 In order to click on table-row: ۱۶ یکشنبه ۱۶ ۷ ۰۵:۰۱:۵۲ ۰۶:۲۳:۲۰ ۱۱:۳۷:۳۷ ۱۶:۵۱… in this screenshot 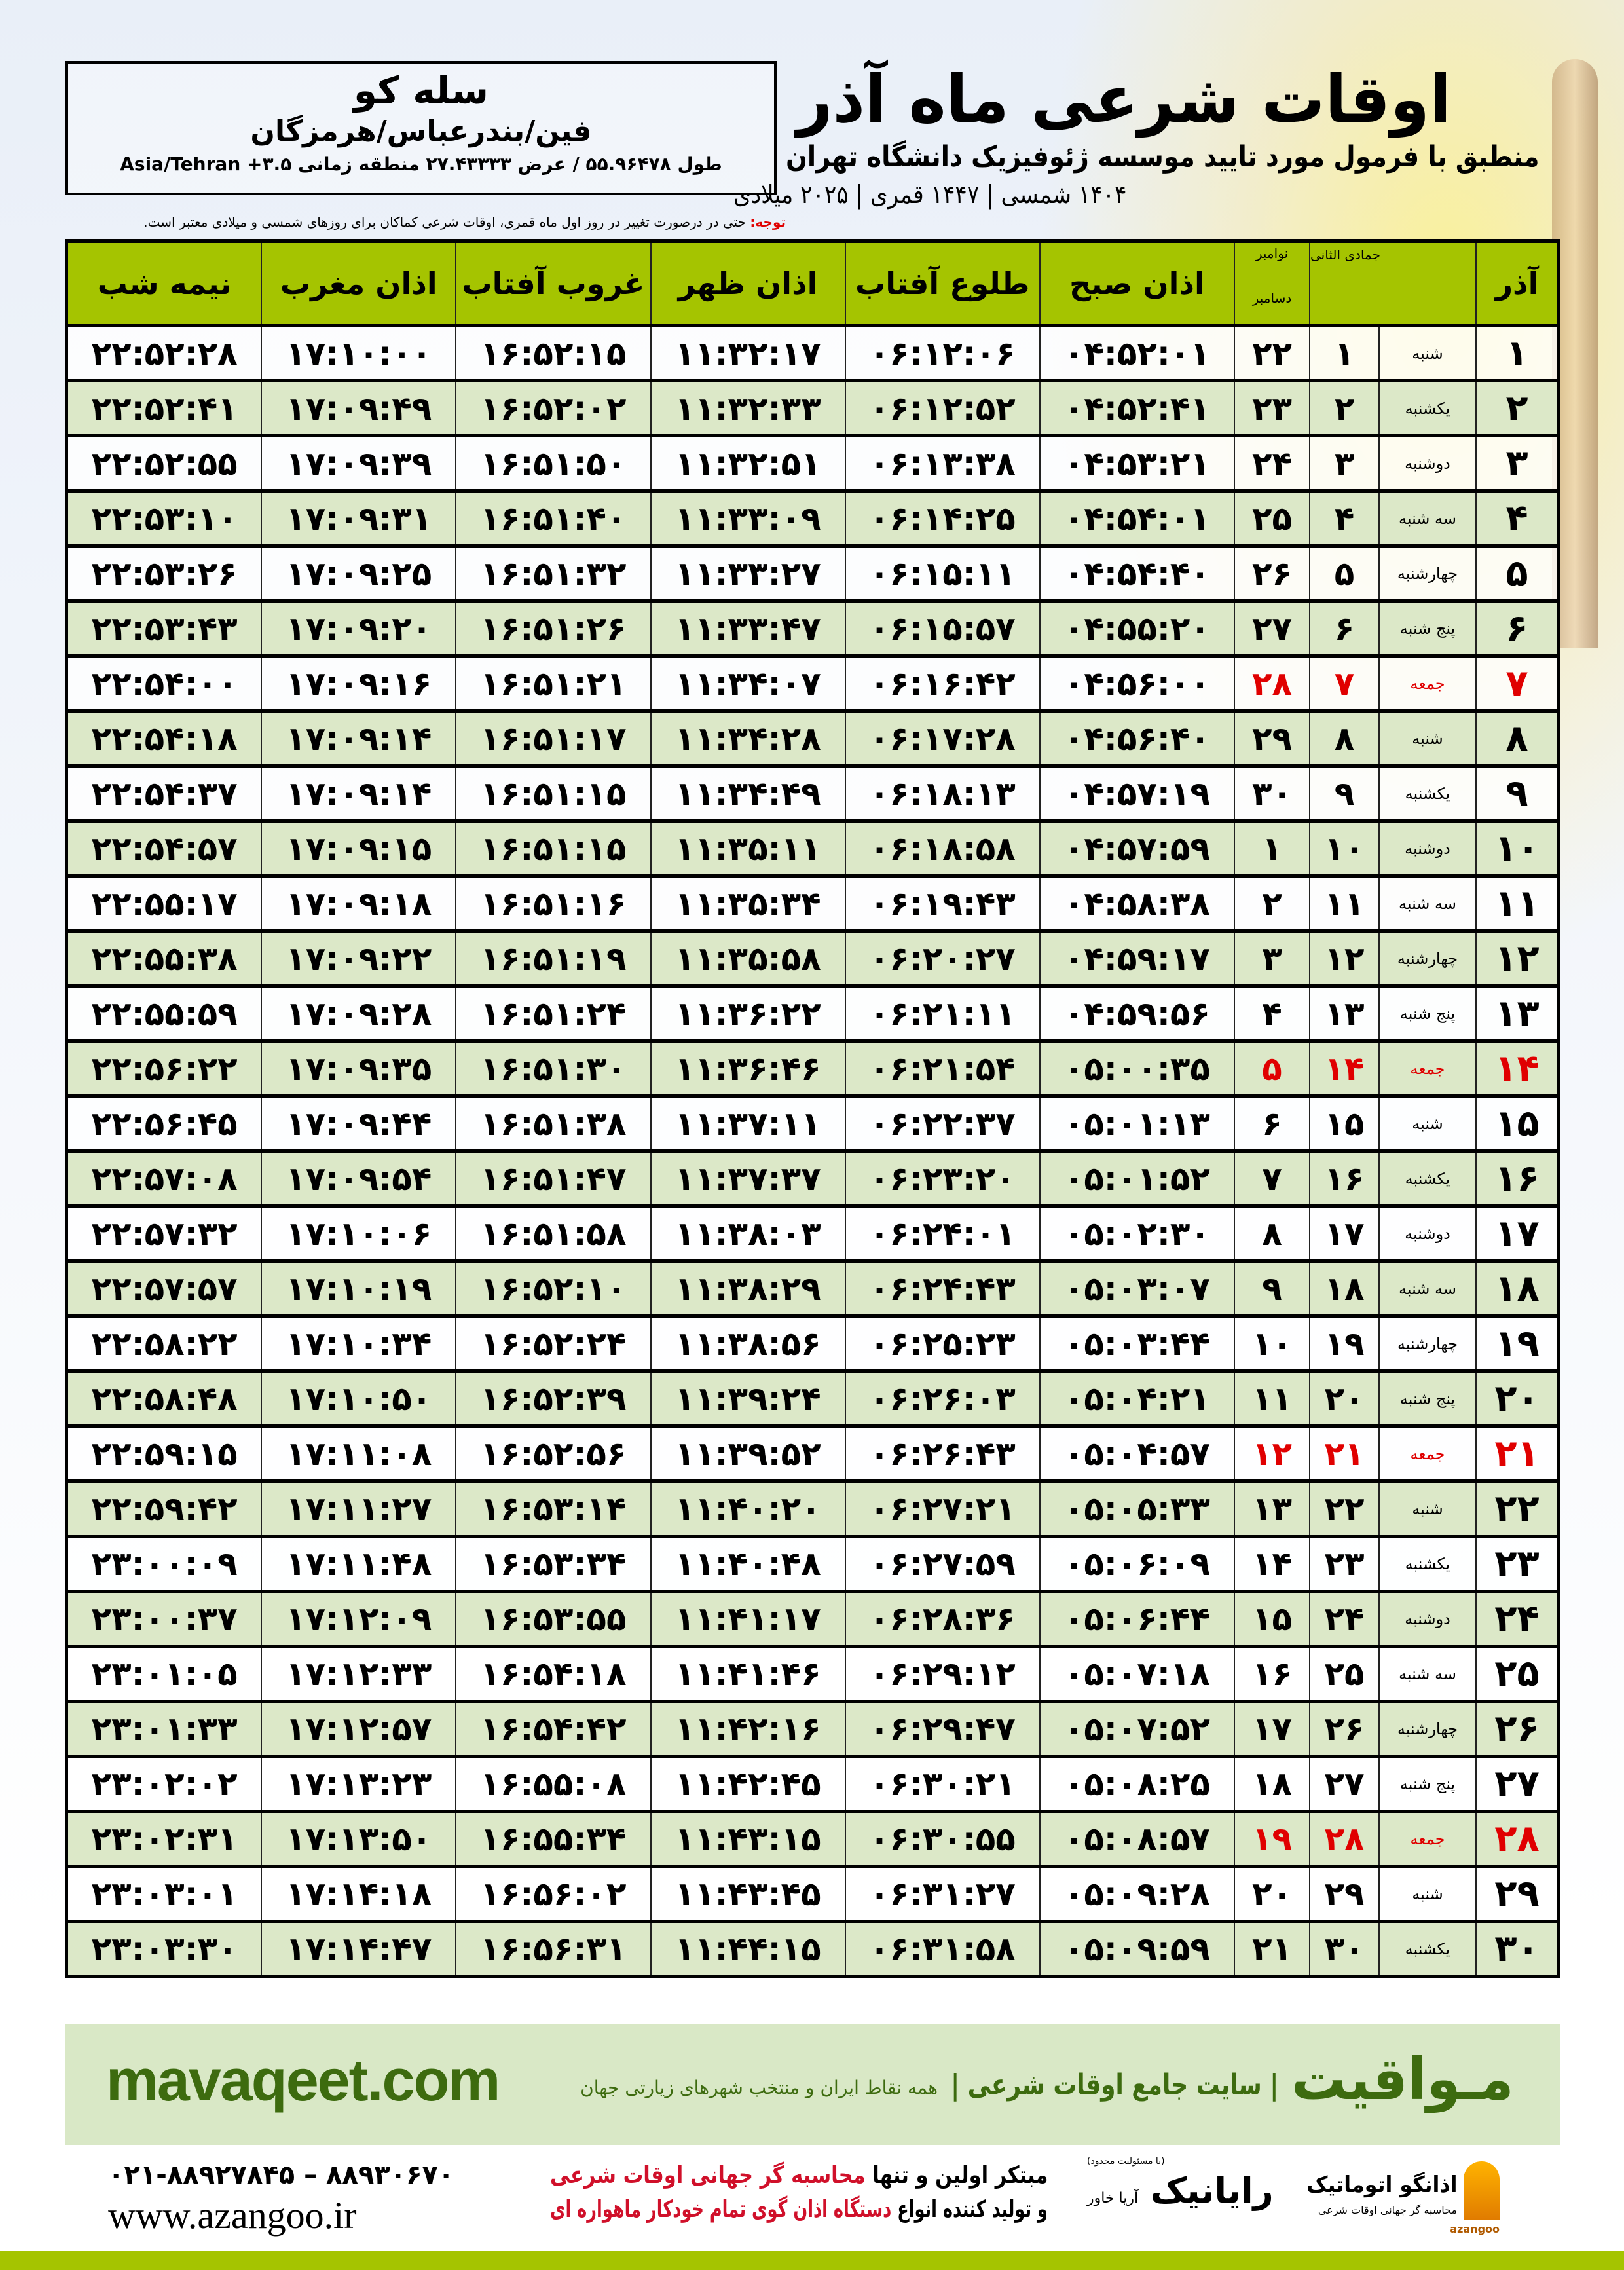, I will do `click(812, 1179)`.